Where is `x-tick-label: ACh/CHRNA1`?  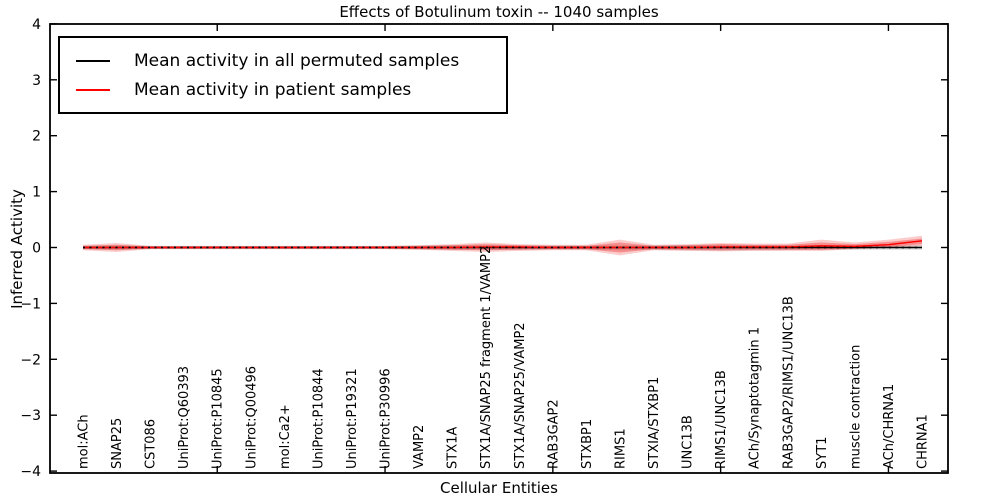
x-tick-label: ACh/CHRNA1 is located at coordinates (889, 426).